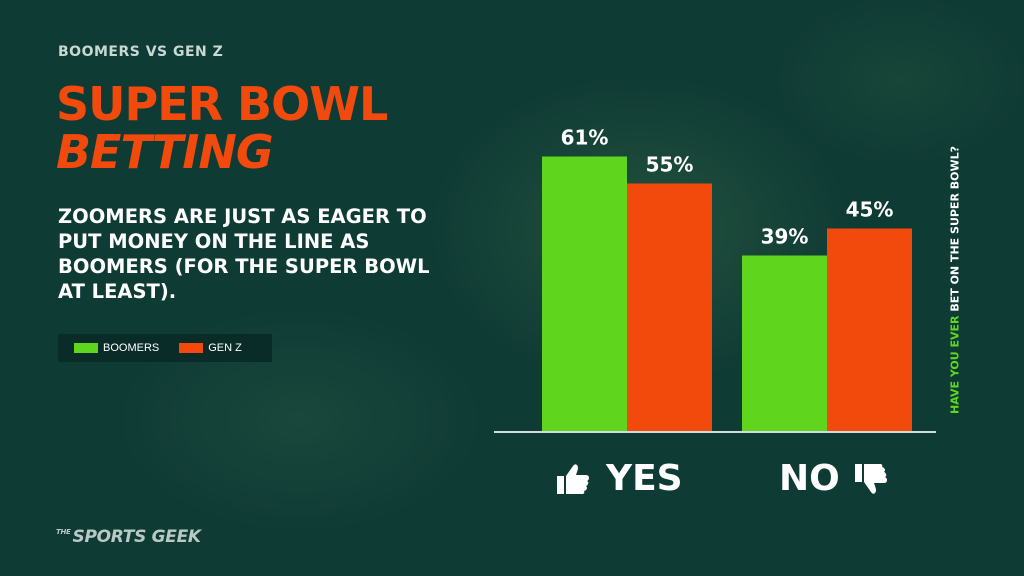 Image resolution: width=1024 pixels, height=576 pixels. What do you see at coordinates (222, 104) in the screenshot?
I see `title-line-1: SUPER BOWL` at bounding box center [222, 104].